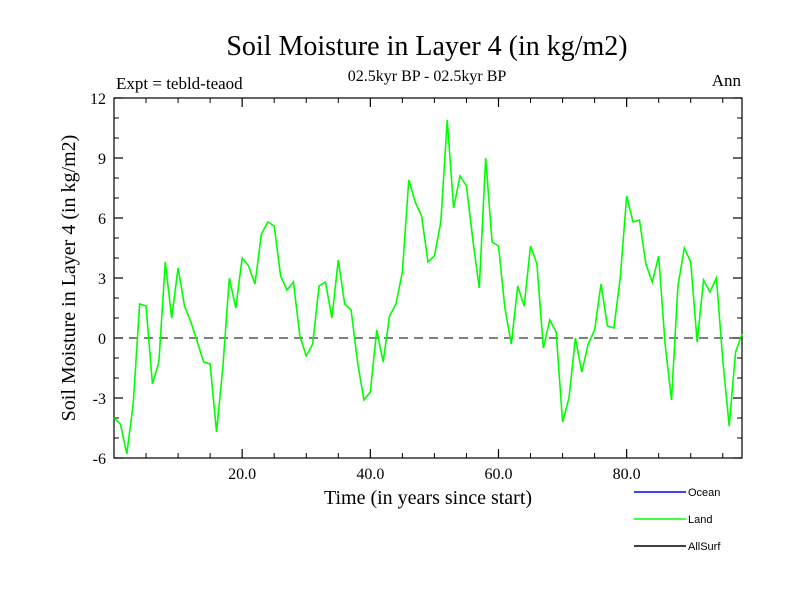  Describe the element at coordinates (677, 520) in the screenshot. I see `legend: Ocean Land AllSurf` at that location.